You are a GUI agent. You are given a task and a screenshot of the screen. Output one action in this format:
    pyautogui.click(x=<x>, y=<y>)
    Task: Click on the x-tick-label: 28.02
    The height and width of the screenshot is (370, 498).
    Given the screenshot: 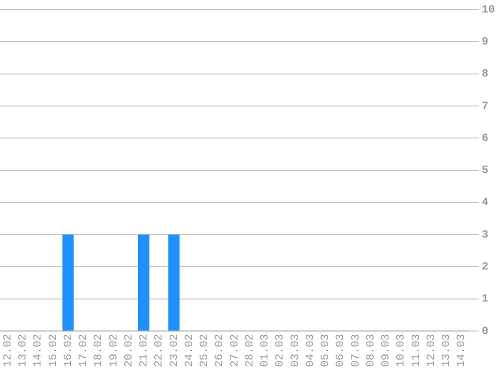 What is the action you would take?
    pyautogui.click(x=250, y=351)
    